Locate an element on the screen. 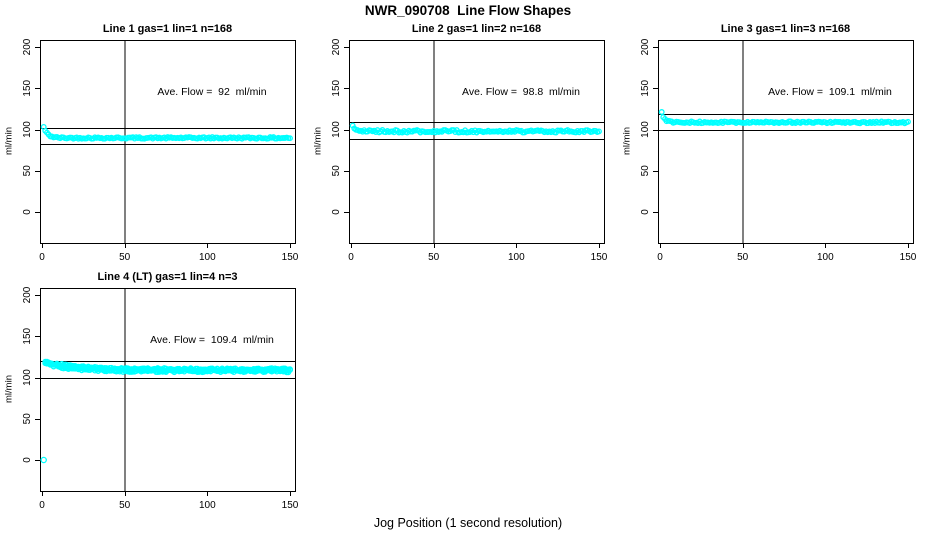 The width and height of the screenshot is (936, 540). subplot-4-axes is located at coordinates (165, 392).